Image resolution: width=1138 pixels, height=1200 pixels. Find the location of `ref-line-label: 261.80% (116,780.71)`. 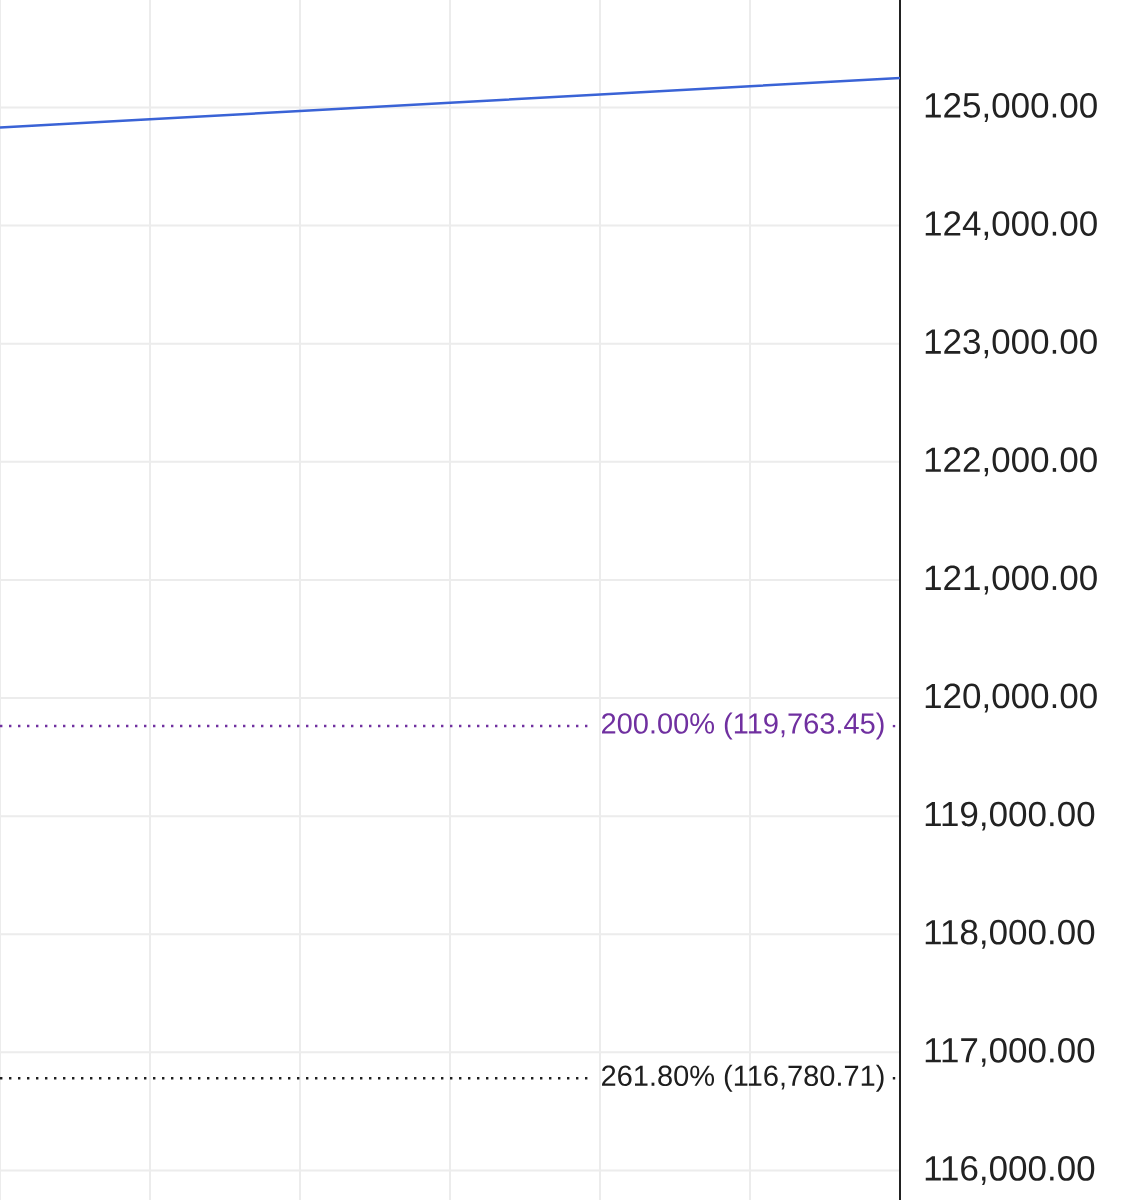

ref-line-label: 261.80% (116,780.71) is located at coordinates (743, 1078).